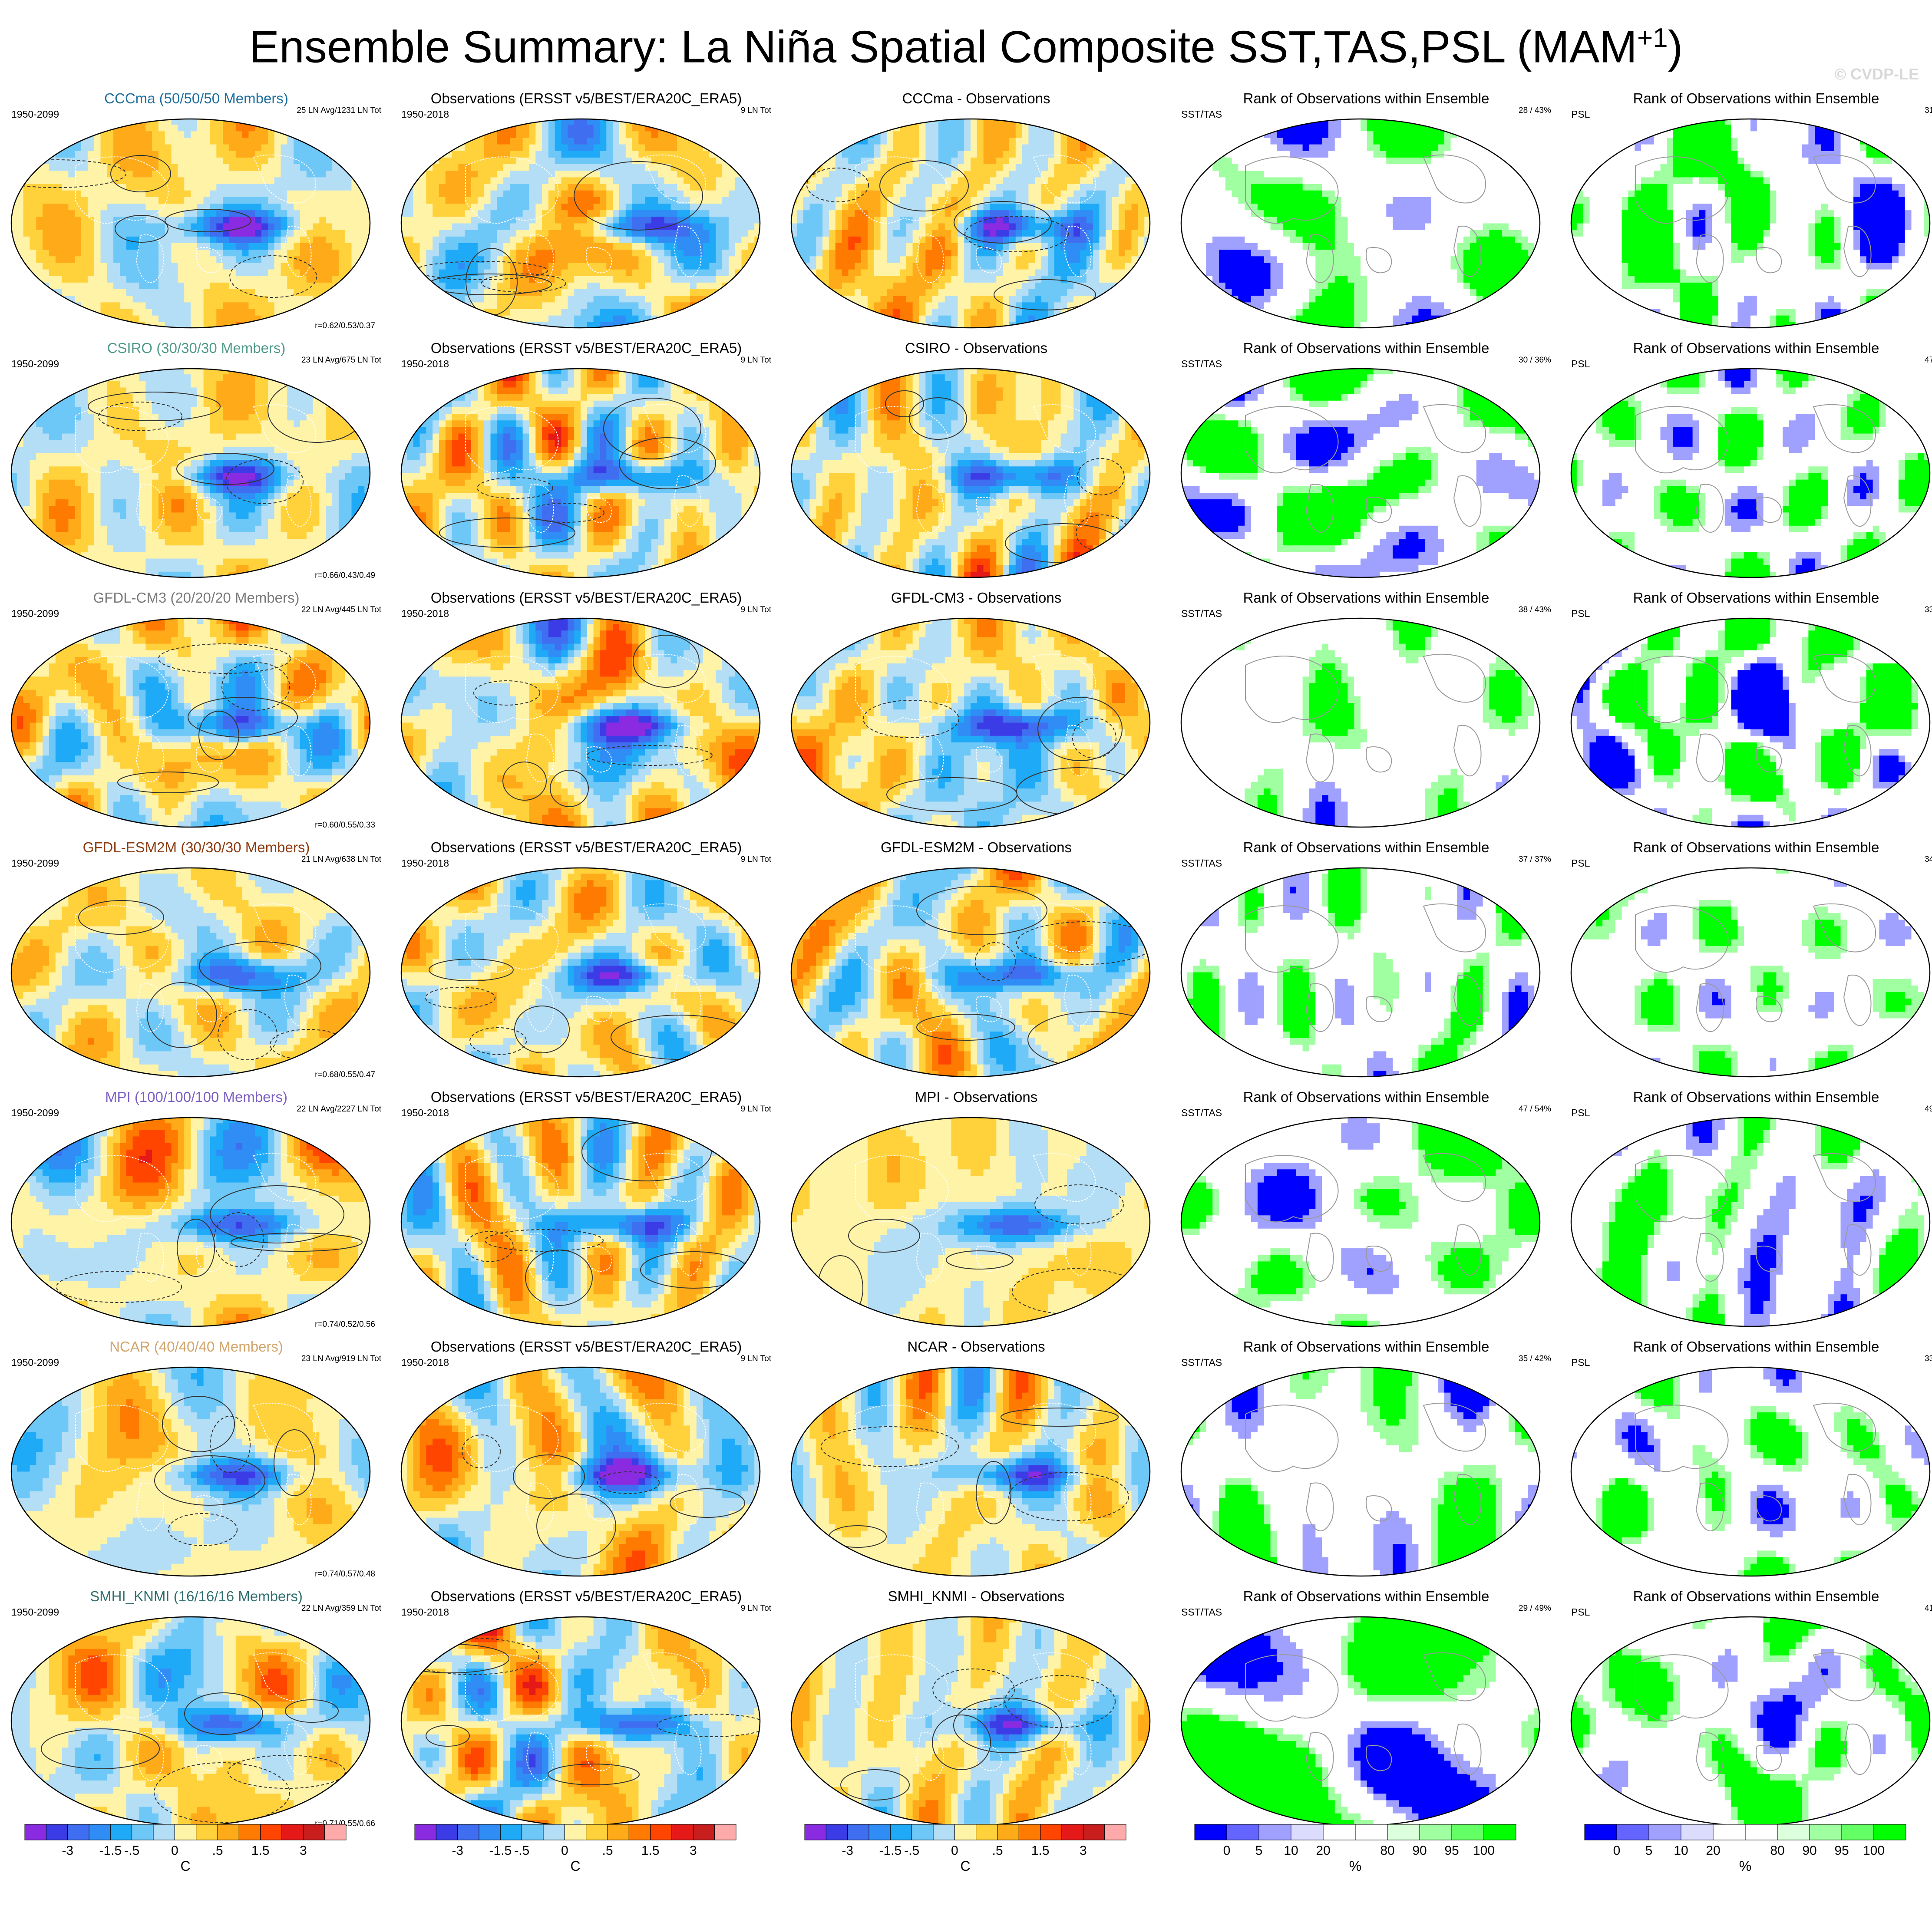 This screenshot has width=1932, height=1906. Describe the element at coordinates (196, 1347) in the screenshot. I see `panel-title: NCAR (40/40/40 Members)` at that location.